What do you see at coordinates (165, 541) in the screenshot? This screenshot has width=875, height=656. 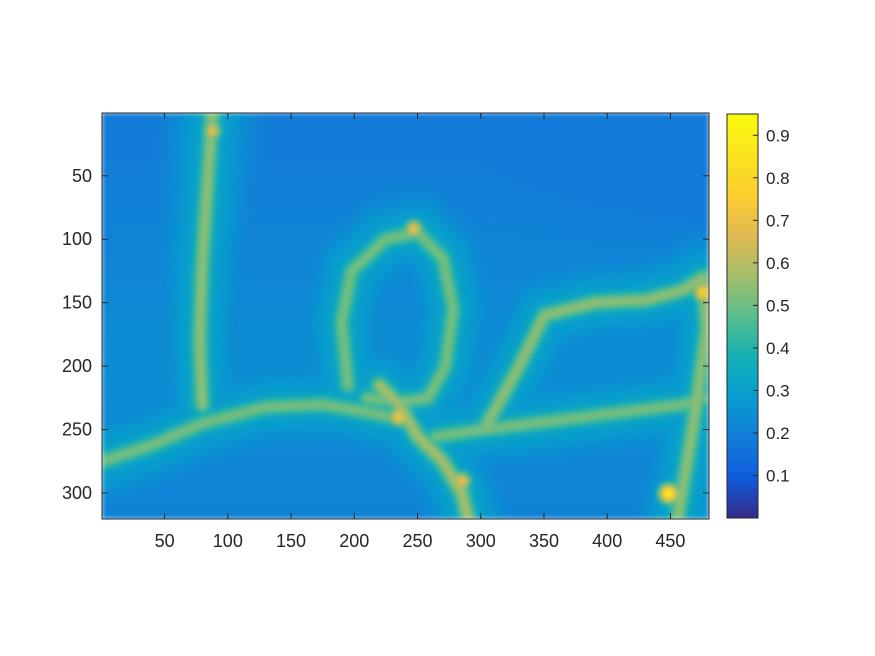 I see `x-tick-label: 50` at bounding box center [165, 541].